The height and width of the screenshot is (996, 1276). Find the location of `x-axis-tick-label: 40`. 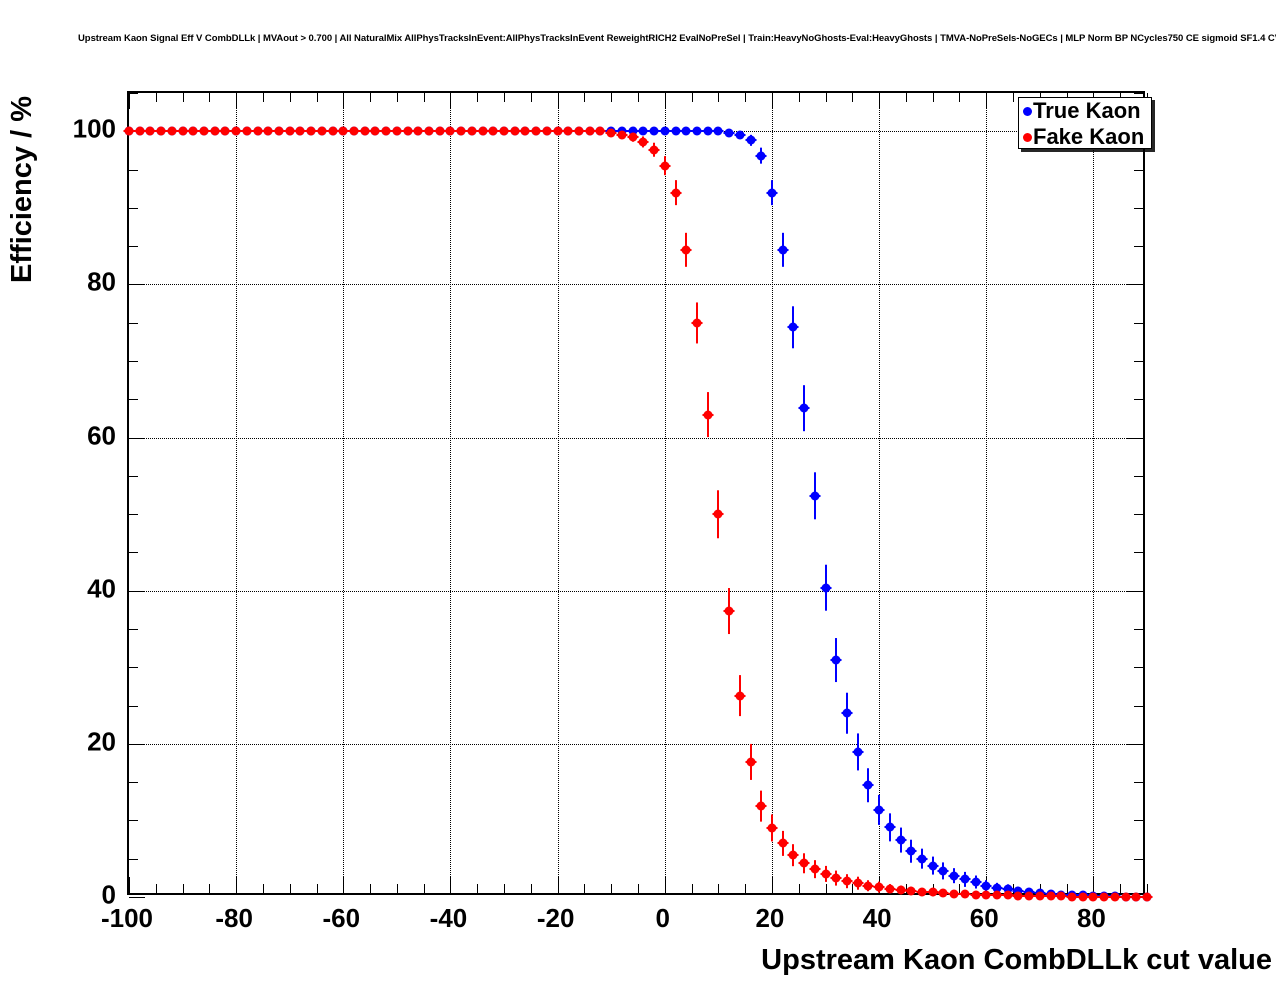

x-axis-tick-label: 40 is located at coordinates (877, 918).